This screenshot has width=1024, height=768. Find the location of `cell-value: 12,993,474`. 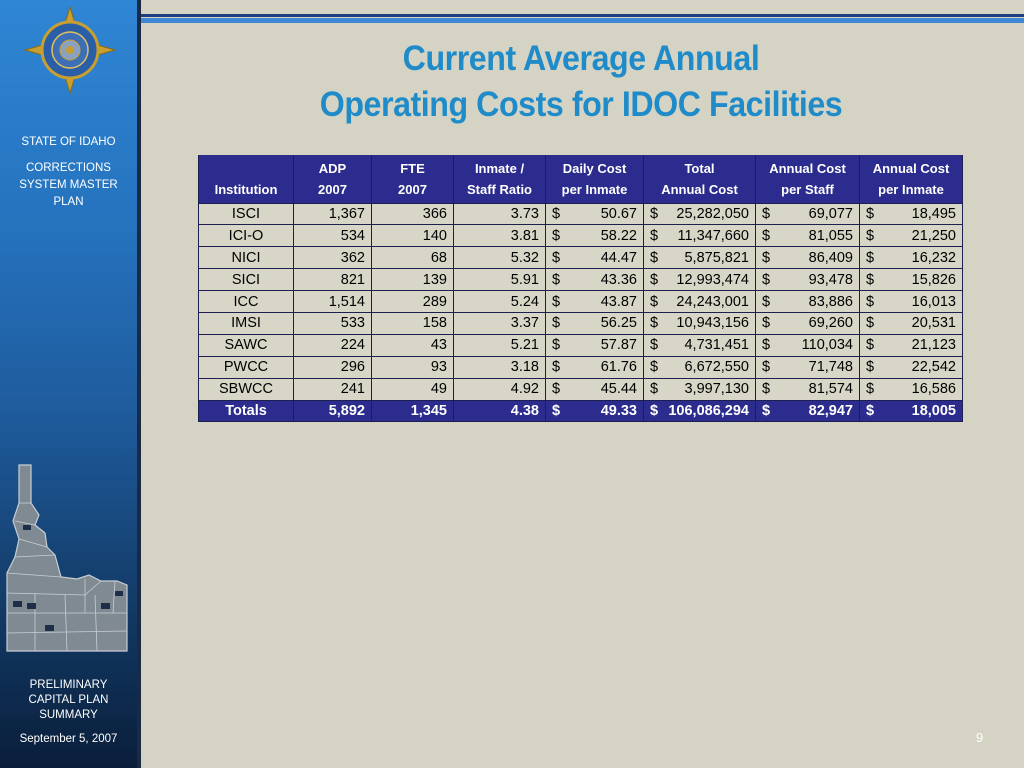

cell-value: 12,993,474 is located at coordinates (712, 279).